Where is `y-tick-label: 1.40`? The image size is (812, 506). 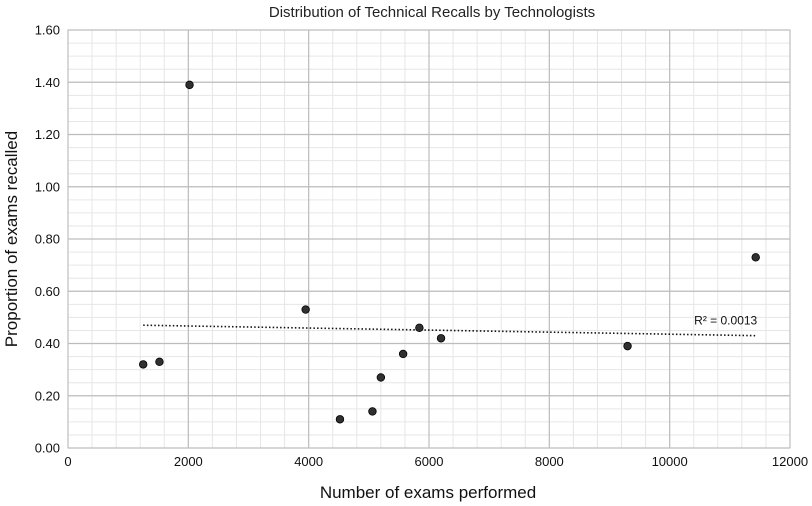
y-tick-label: 1.40 is located at coordinates (47, 82).